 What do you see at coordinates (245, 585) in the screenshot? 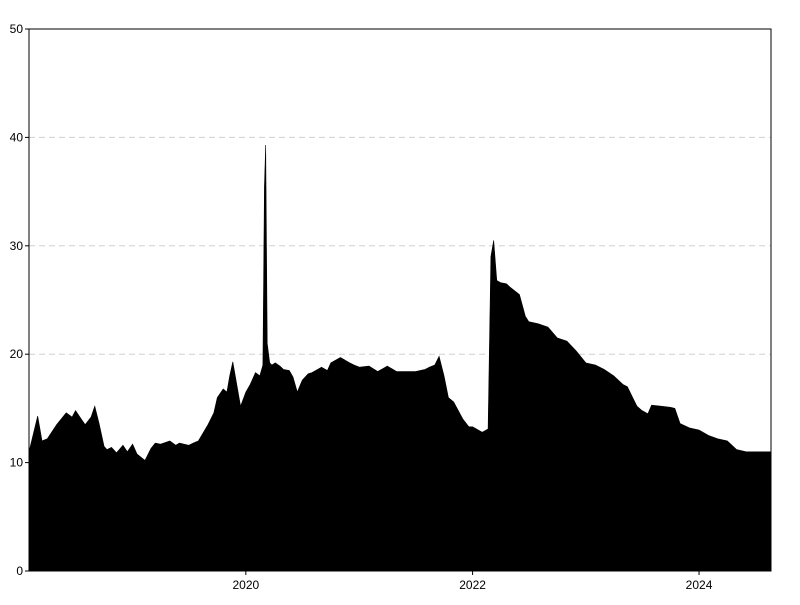
I see `x-tick-label-2020: 2020` at bounding box center [245, 585].